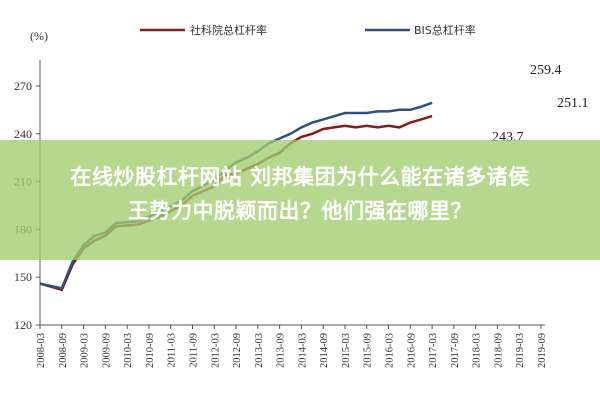 Image resolution: width=600 pixels, height=400 pixels. What do you see at coordinates (346, 350) in the screenshot?
I see `x-tick-label: 2015-03` at bounding box center [346, 350].